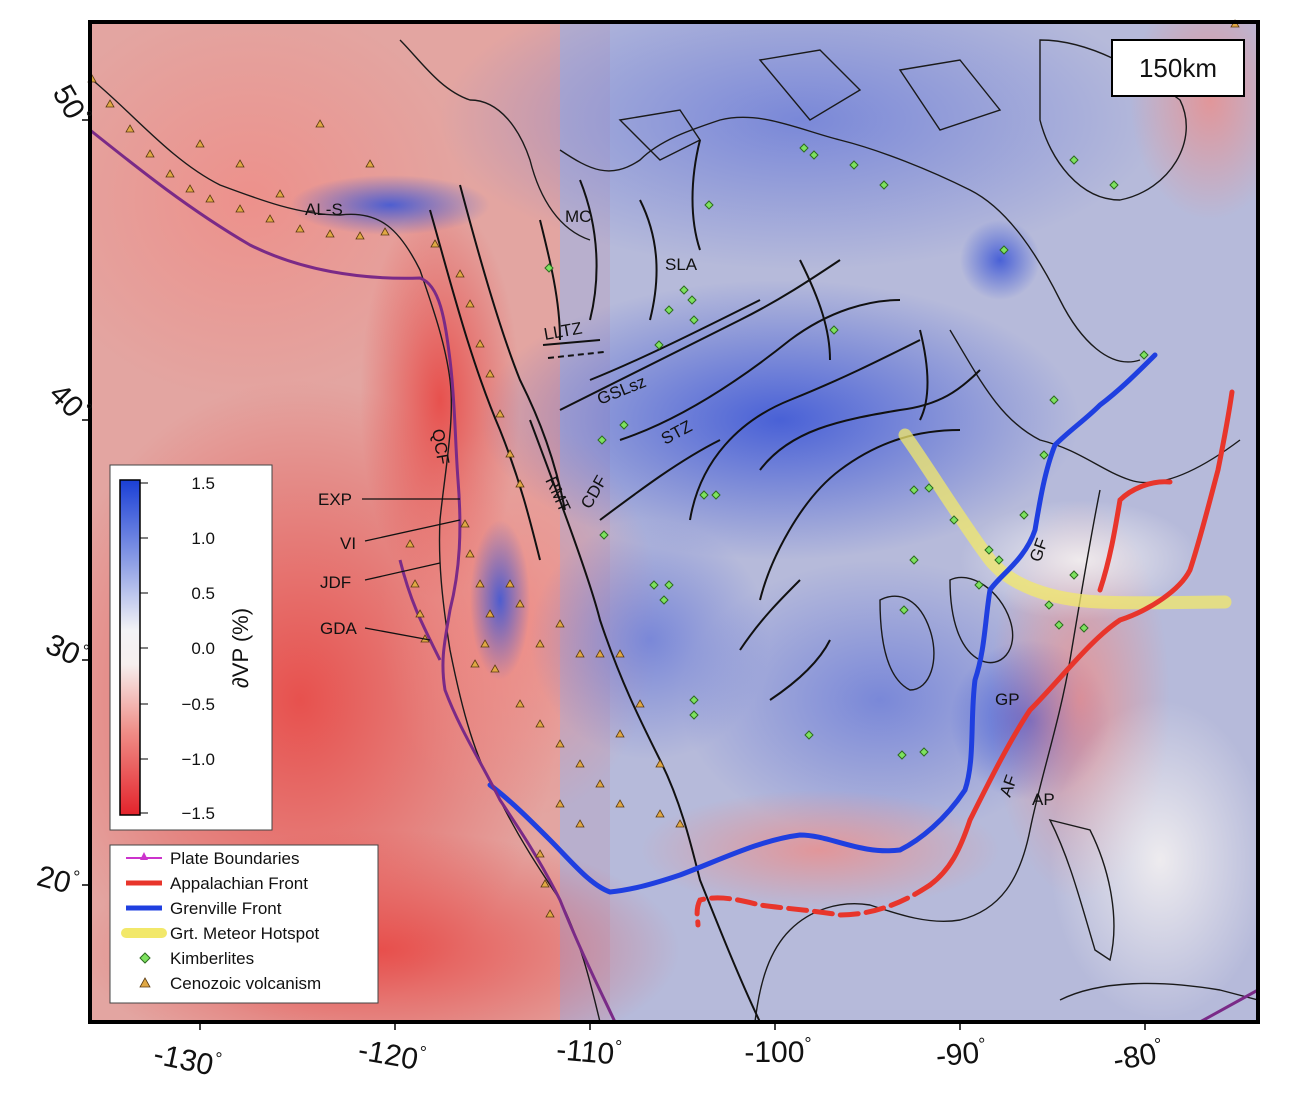 Image resolution: width=1300 pixels, height=1100 pixels. Describe the element at coordinates (1135, 536) in the screenshot. I see `appalachian-front-branch` at that location.